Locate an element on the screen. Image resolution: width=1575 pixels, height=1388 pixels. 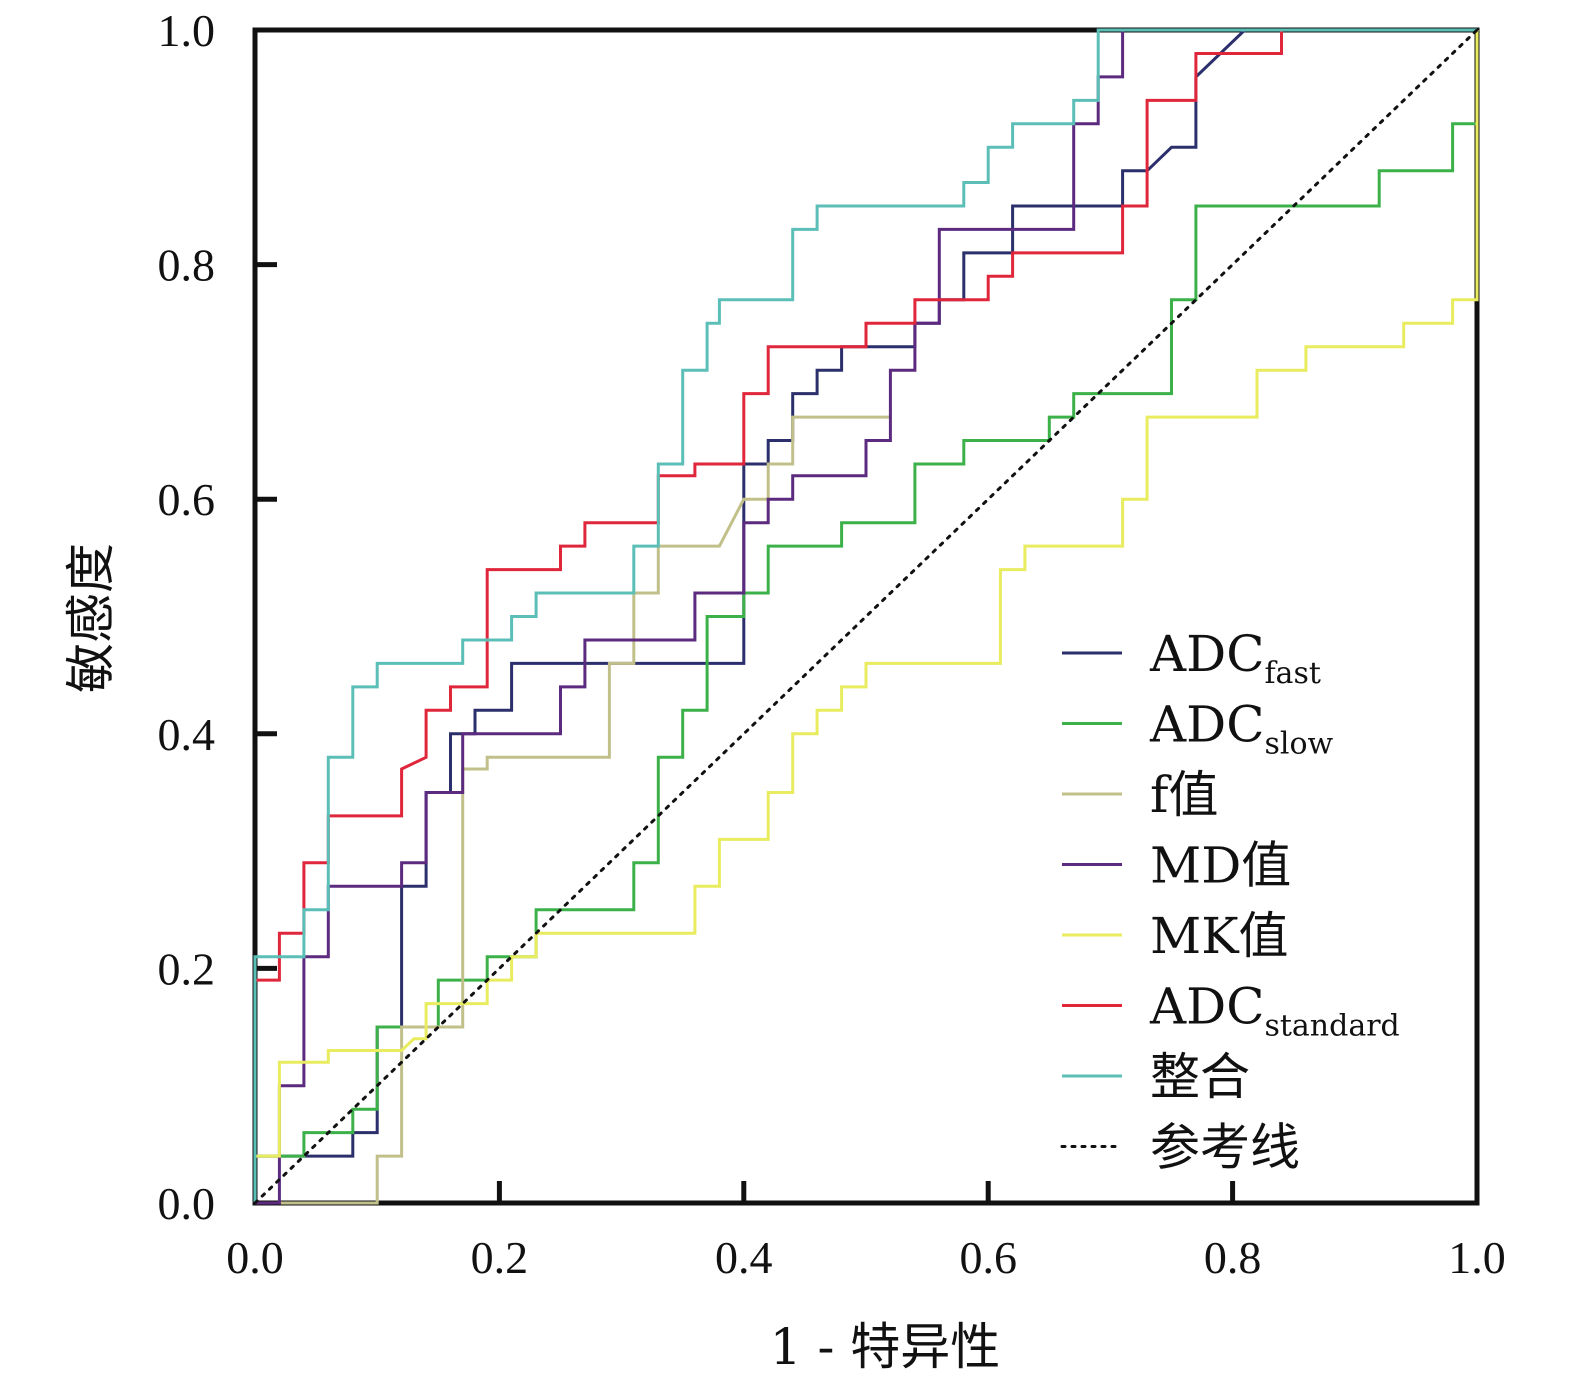
legend-label-main: 整合 is located at coordinates (1200, 1077).